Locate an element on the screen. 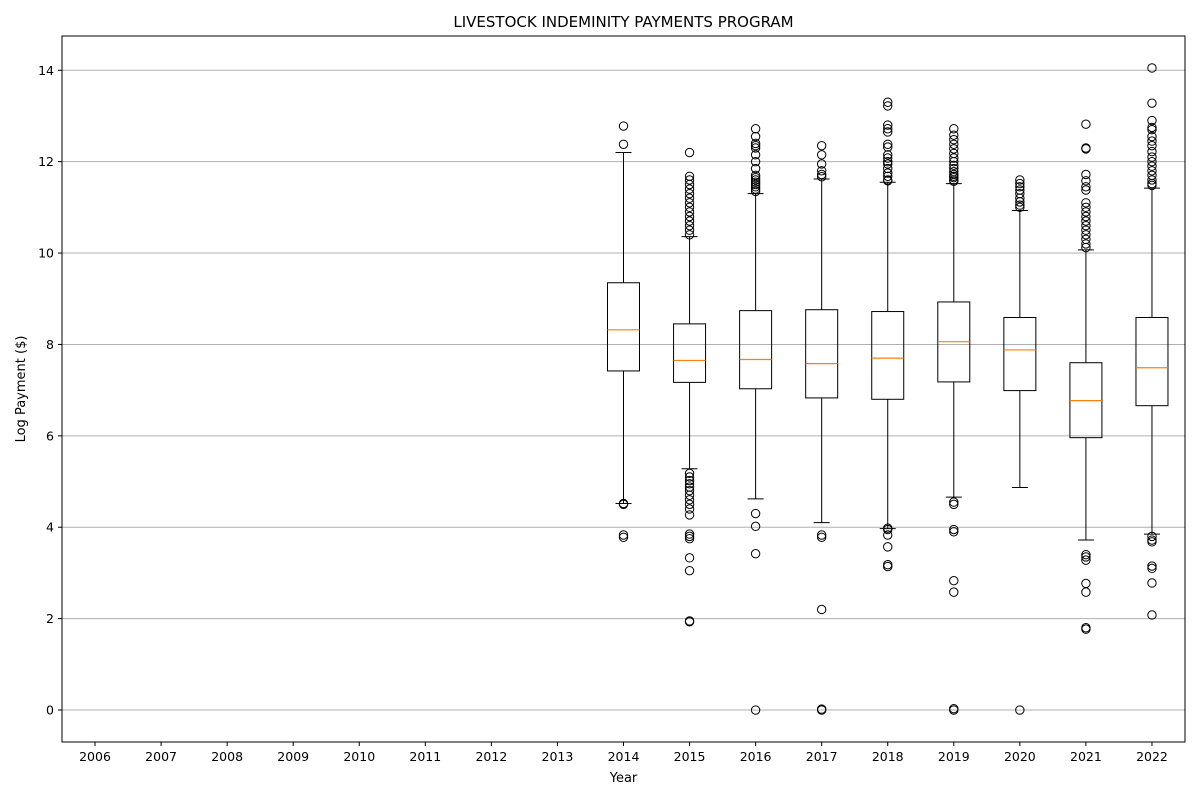 This screenshot has width=1200, height=800. x-tick-label-2009: 2009 is located at coordinates (293, 756).